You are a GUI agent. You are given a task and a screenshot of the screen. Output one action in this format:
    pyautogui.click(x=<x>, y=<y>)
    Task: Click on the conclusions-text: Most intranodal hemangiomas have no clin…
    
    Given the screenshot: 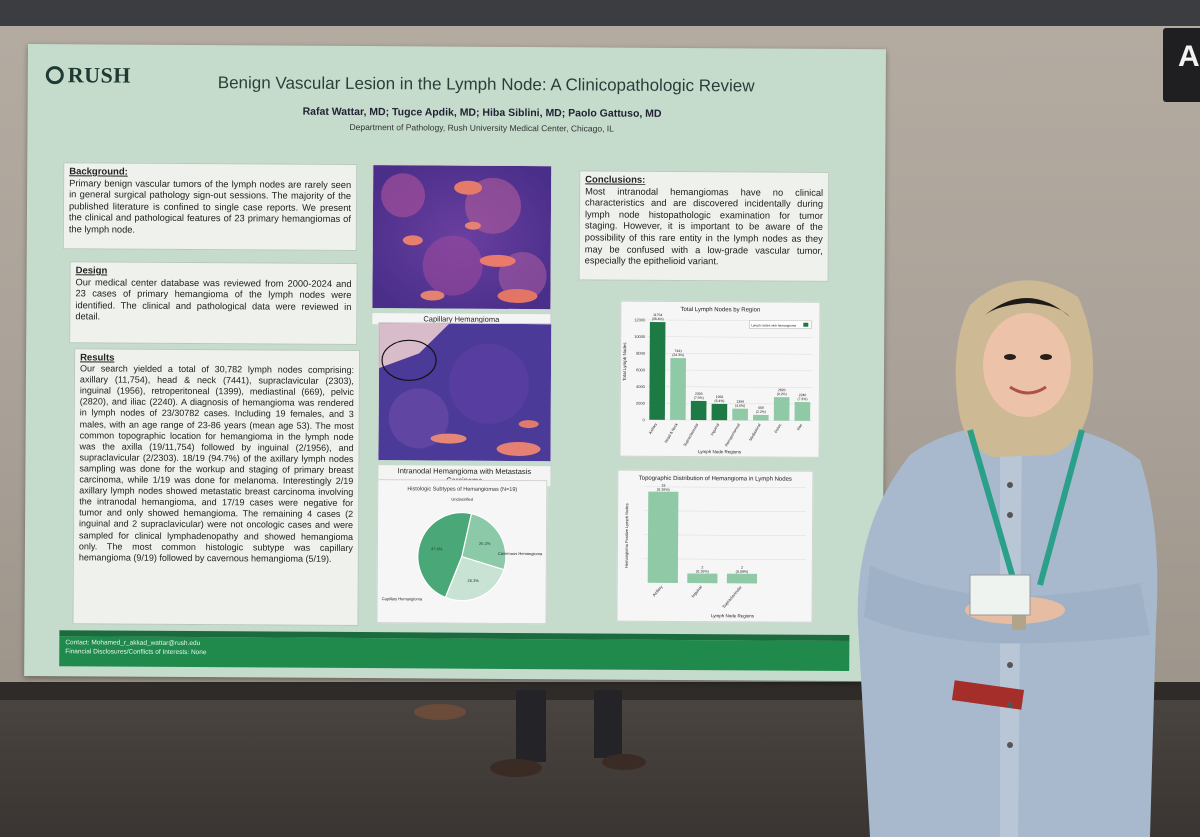 What is the action you would take?
    pyautogui.click(x=704, y=226)
    